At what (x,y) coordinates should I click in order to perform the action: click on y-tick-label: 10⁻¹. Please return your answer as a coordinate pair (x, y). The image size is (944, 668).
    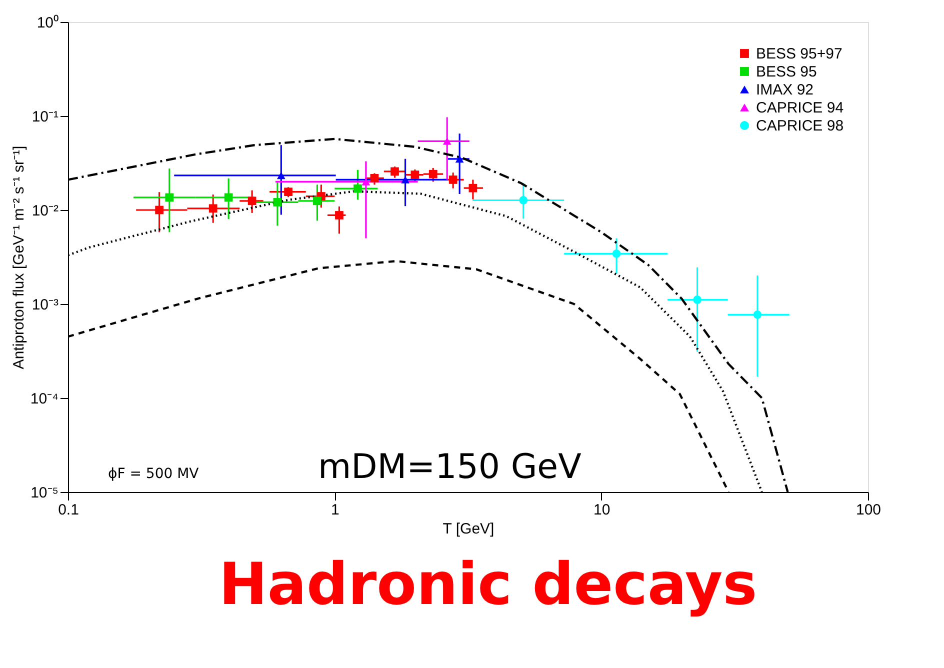
    Looking at the image, I should click on (45, 117).